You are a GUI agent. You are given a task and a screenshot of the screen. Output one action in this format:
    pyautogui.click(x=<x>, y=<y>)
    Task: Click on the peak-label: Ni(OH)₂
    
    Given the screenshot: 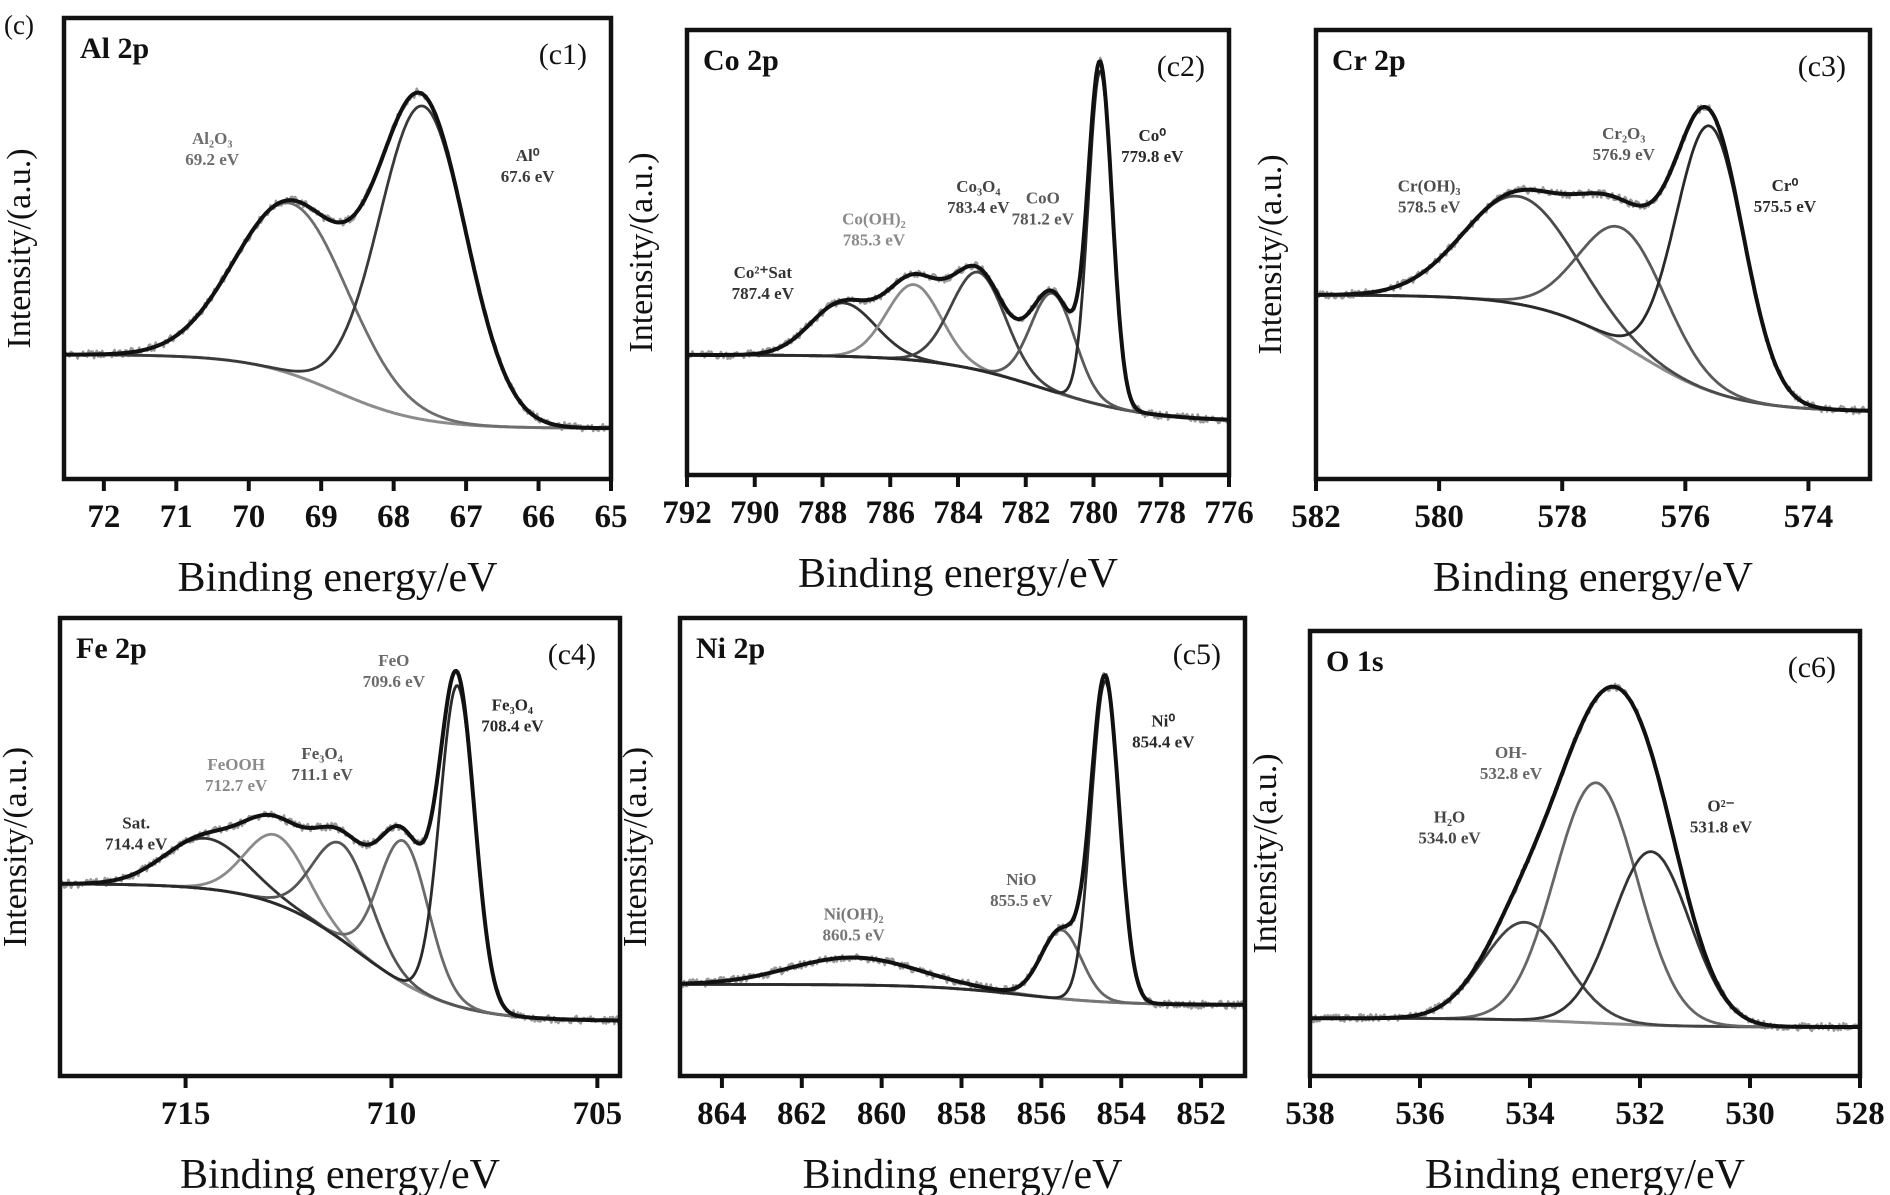 What is the action you would take?
    pyautogui.click(x=854, y=914)
    